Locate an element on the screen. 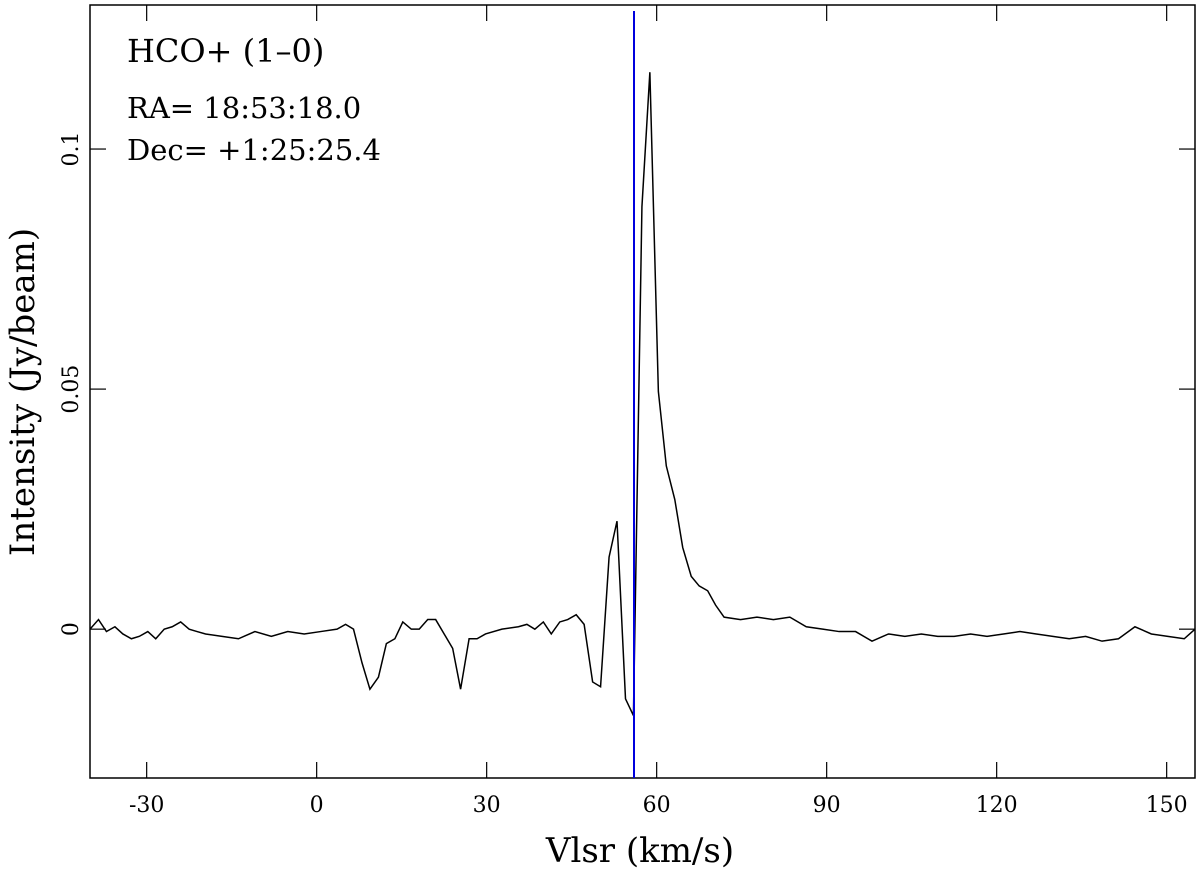 The image size is (1200, 885). x-tick-label: -30 is located at coordinates (146, 805).